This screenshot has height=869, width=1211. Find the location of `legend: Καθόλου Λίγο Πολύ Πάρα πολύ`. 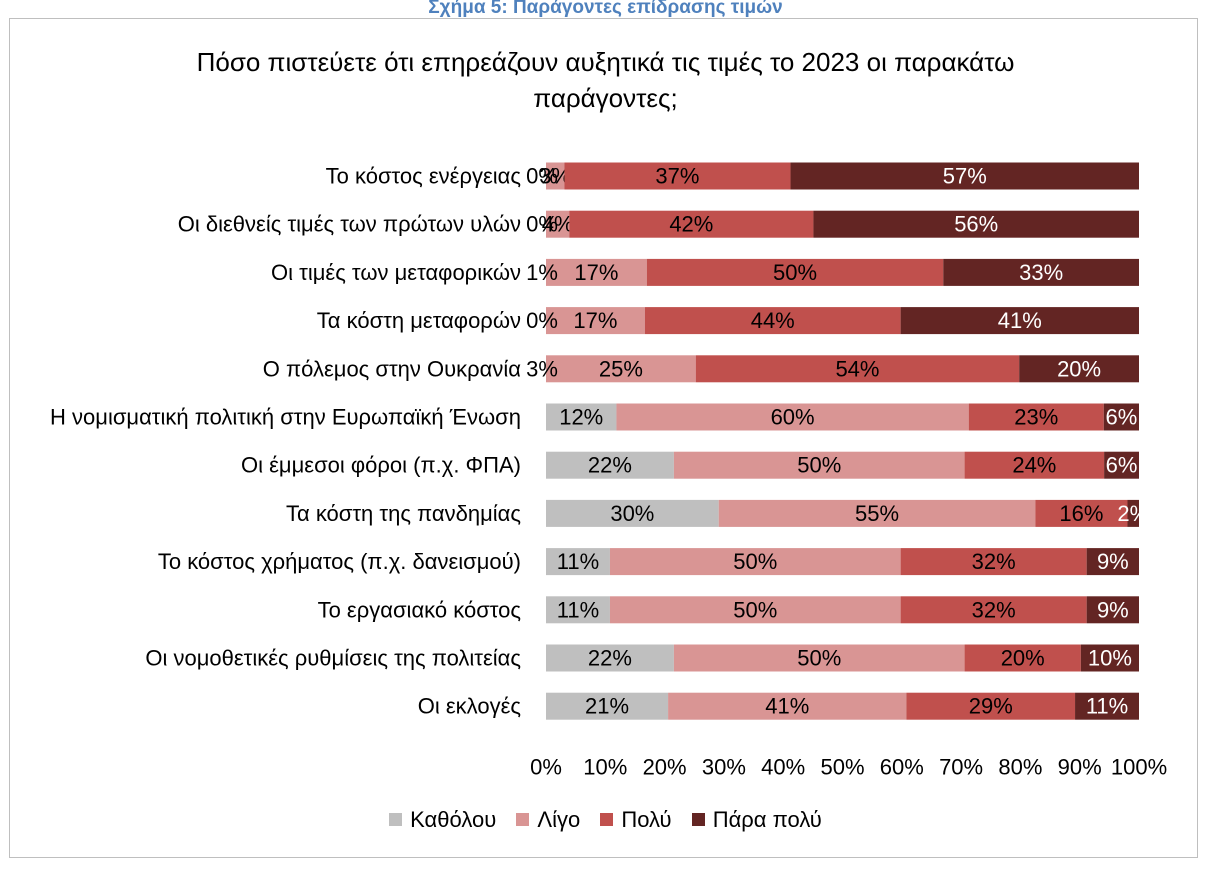

legend: Καθόλου Λίγο Πολύ Πάρα πολύ is located at coordinates (605, 819).